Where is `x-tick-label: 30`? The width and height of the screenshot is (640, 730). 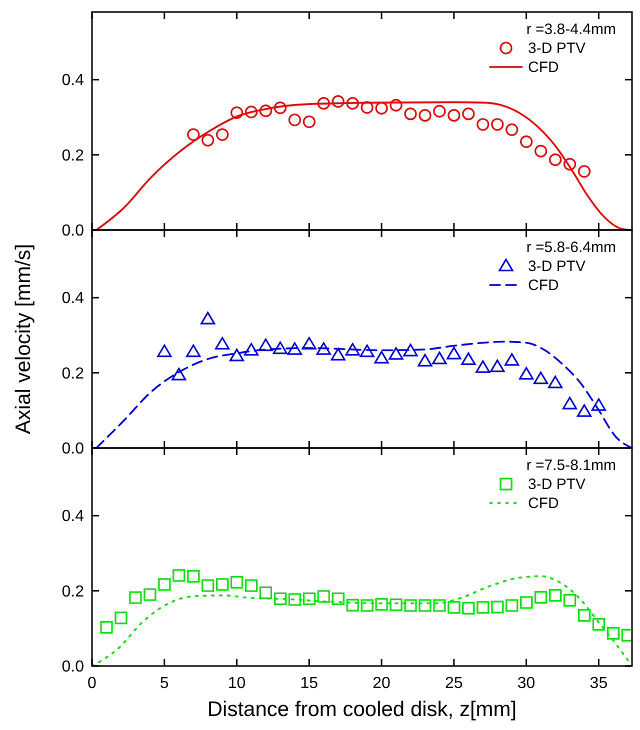 x-tick-label: 30 is located at coordinates (526, 683).